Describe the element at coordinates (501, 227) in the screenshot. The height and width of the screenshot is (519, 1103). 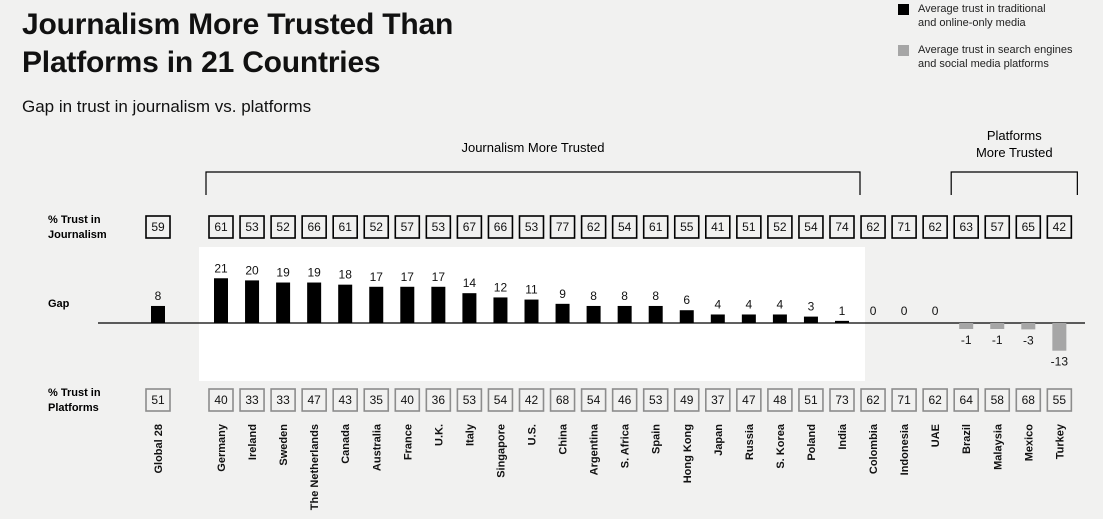
I see `journalism-value-singapore: 66` at that location.